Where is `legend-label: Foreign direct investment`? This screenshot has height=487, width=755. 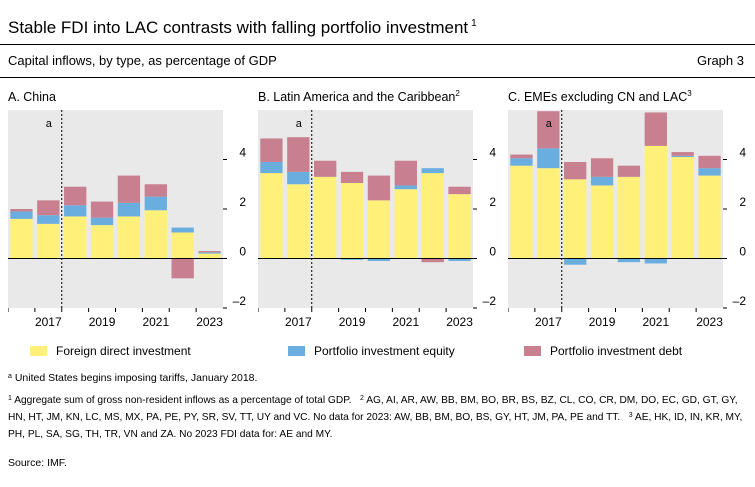 legend-label: Foreign direct investment is located at coordinates (123, 351).